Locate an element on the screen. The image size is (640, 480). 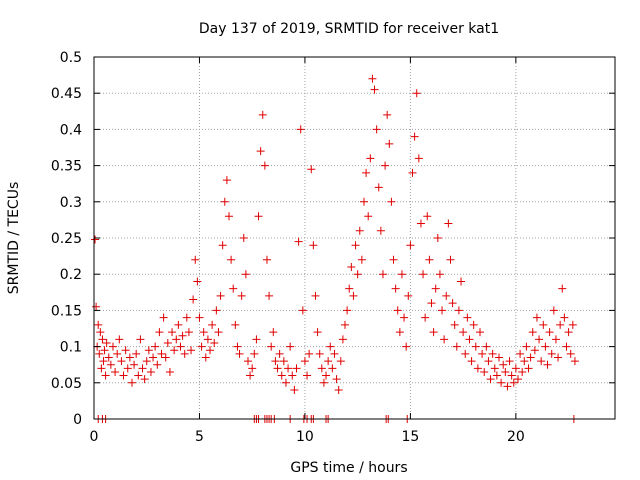
y-tick-label: 0.3 is located at coordinates (71, 203).